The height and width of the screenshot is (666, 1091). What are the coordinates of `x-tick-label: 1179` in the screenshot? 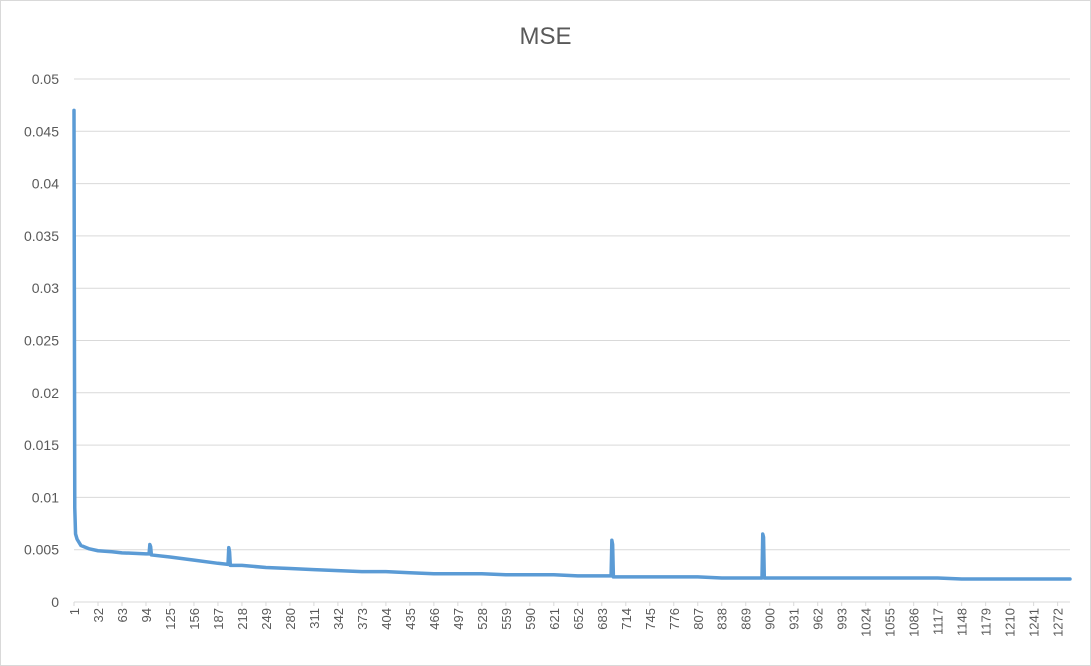 It's located at (986, 622).